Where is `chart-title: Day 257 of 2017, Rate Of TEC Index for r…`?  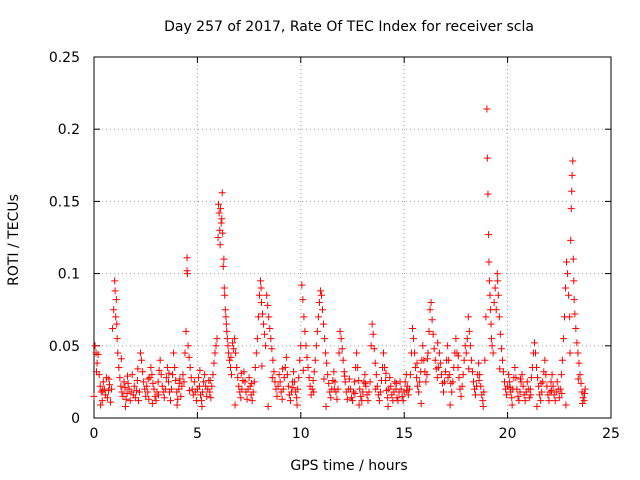 chart-title: Day 257 of 2017, Rate Of TEC Index for r… is located at coordinates (349, 27).